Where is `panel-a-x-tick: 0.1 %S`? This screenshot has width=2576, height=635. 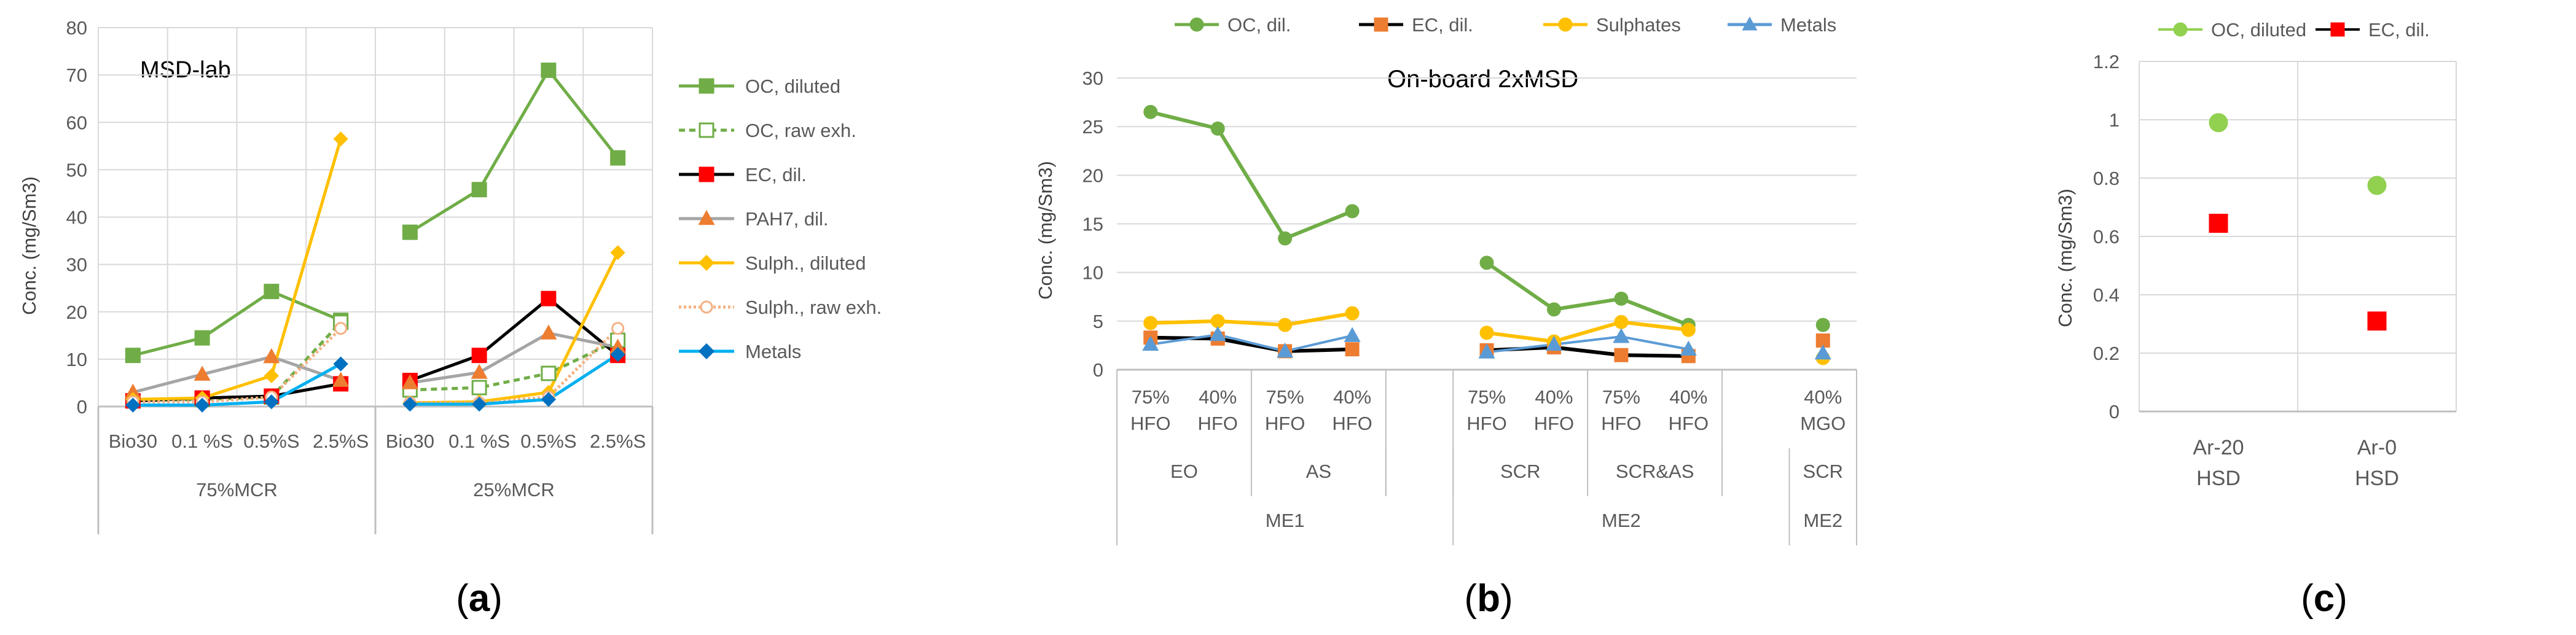 panel-a-x-tick: 0.1 %S is located at coordinates (479, 441).